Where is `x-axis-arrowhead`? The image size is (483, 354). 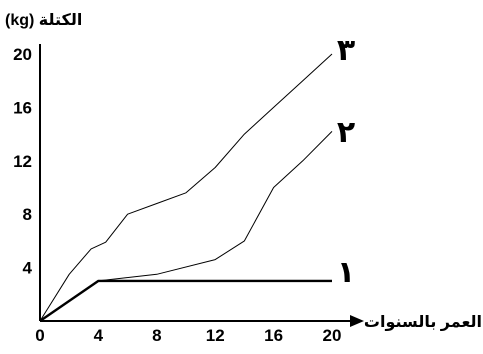 x-axis-arrowhead is located at coordinates (357, 321).